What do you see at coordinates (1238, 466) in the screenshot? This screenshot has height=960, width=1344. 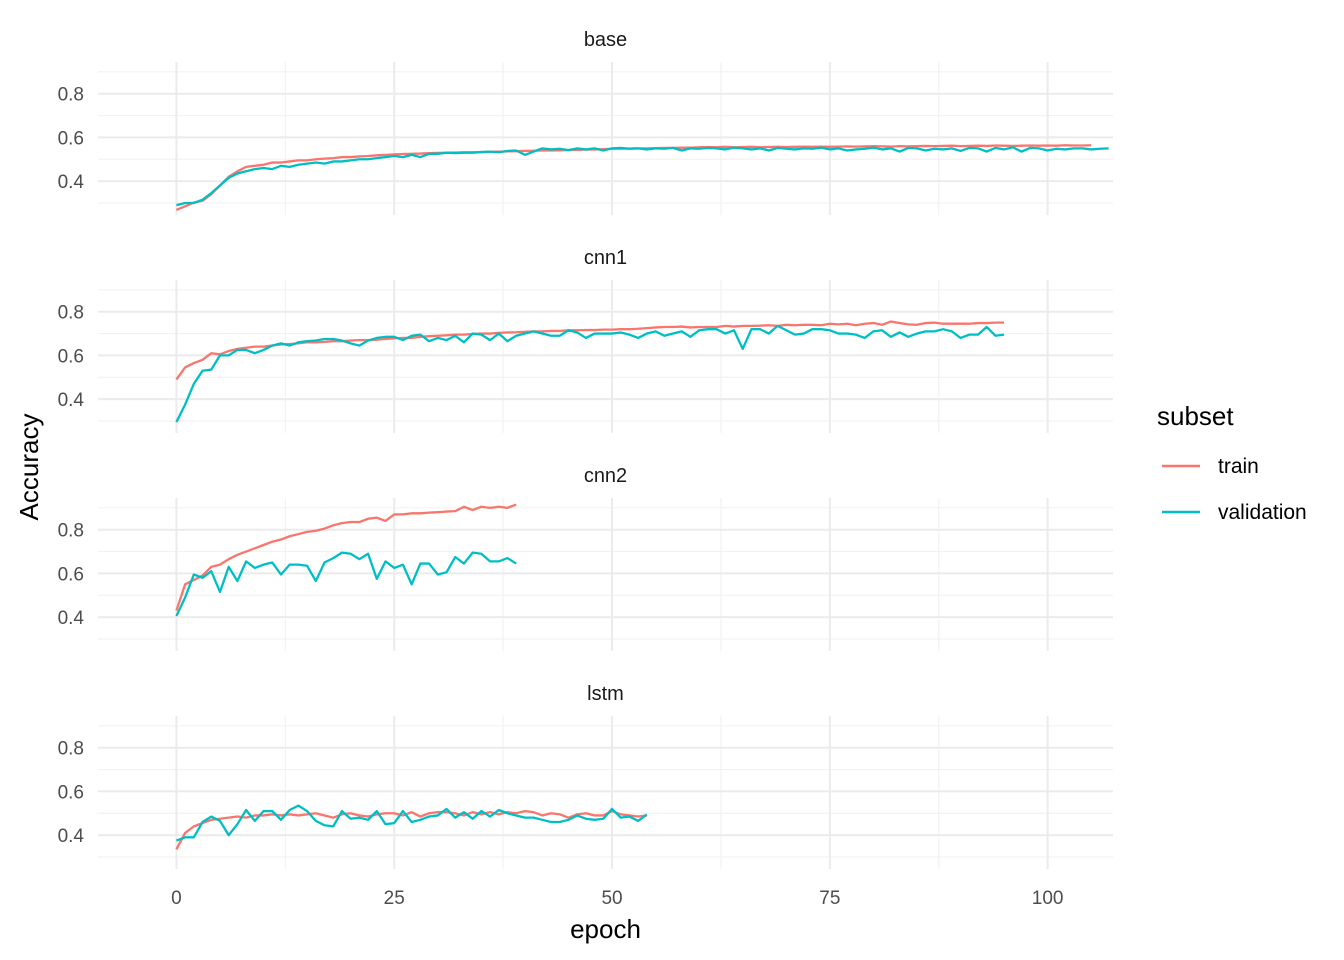 I see `legend-label-train: train` at bounding box center [1238, 466].